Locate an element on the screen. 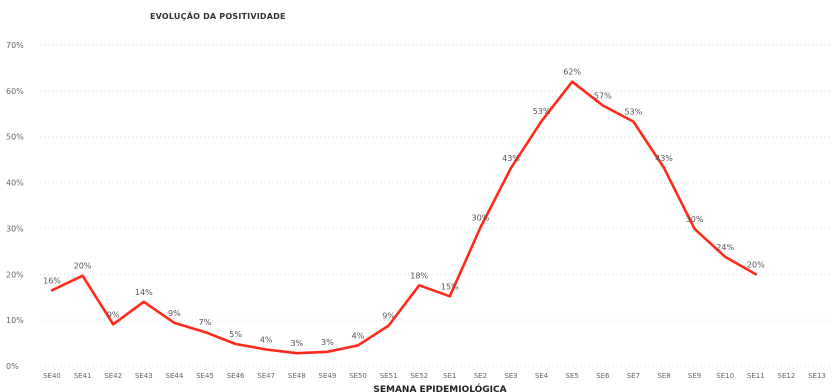 The width and height of the screenshot is (832, 392). x-axis-title: SEMANA EPIDEMIOLÓGICA is located at coordinates (439, 387).